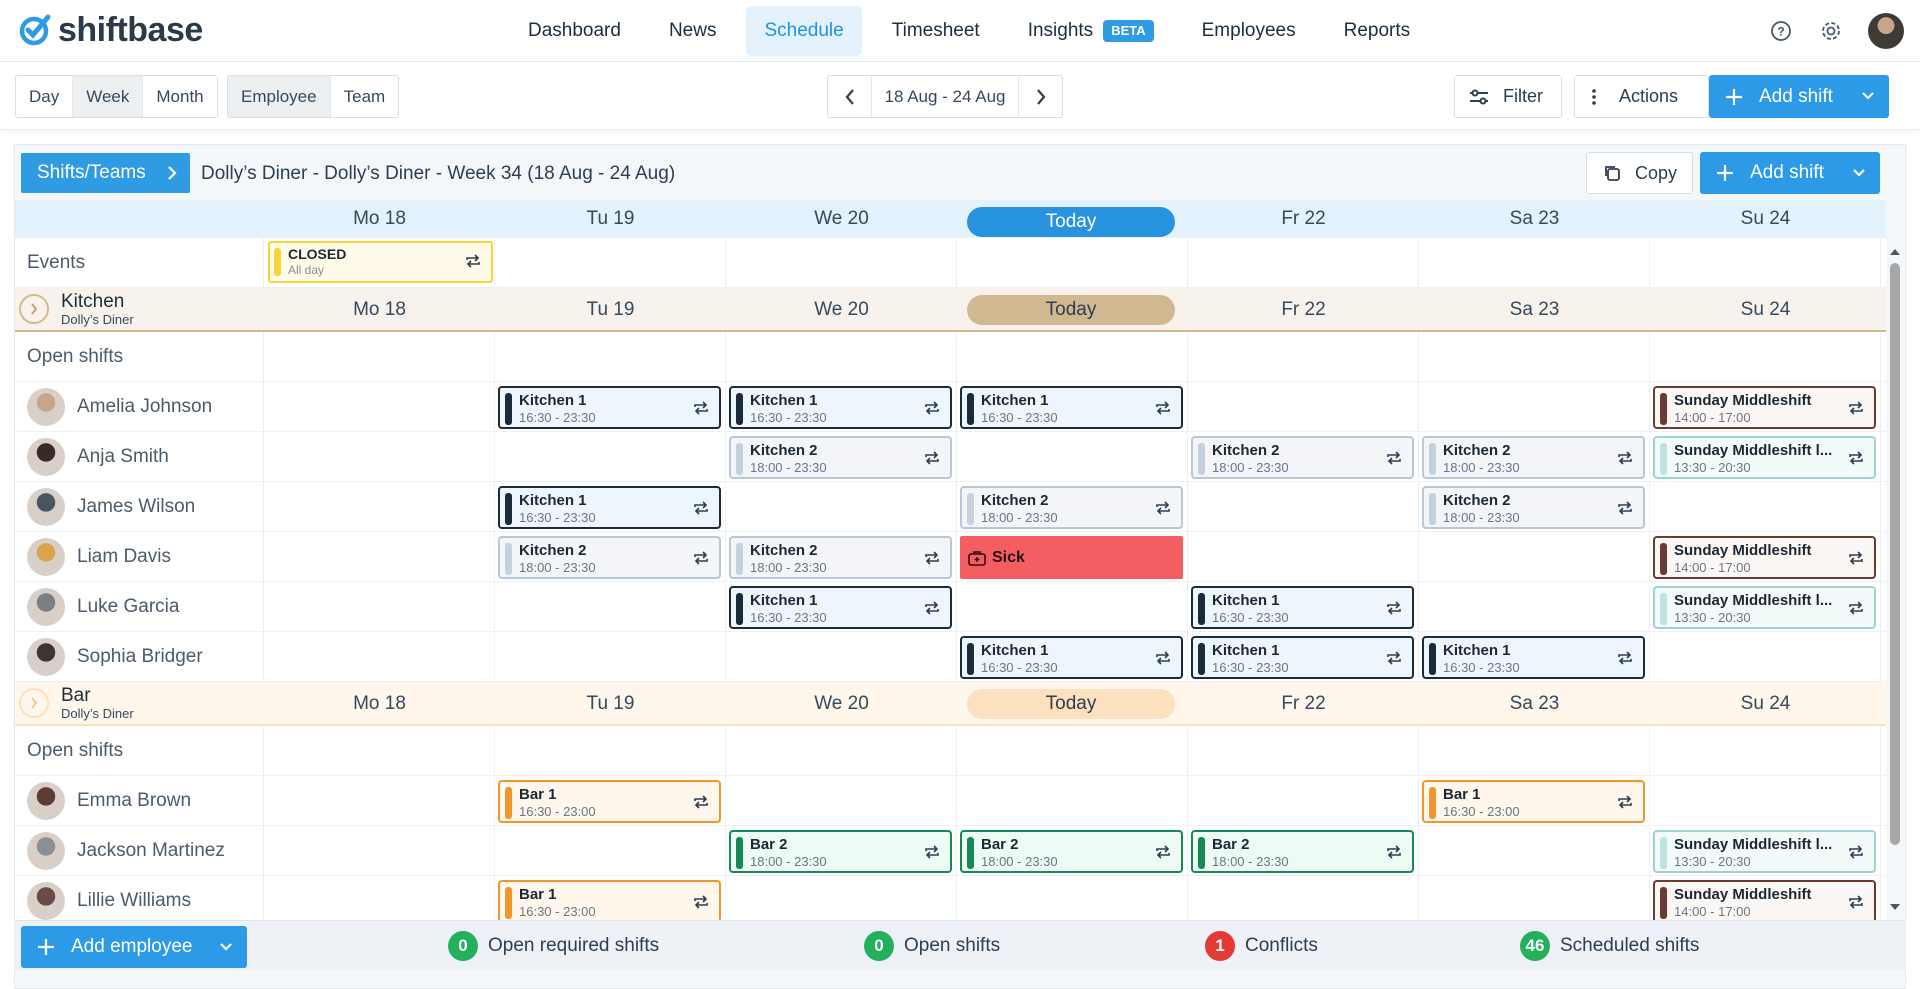 The width and height of the screenshot is (1920, 989). Describe the element at coordinates (139, 457) in the screenshot. I see `employee-name-cell: Anja Smith` at that location.